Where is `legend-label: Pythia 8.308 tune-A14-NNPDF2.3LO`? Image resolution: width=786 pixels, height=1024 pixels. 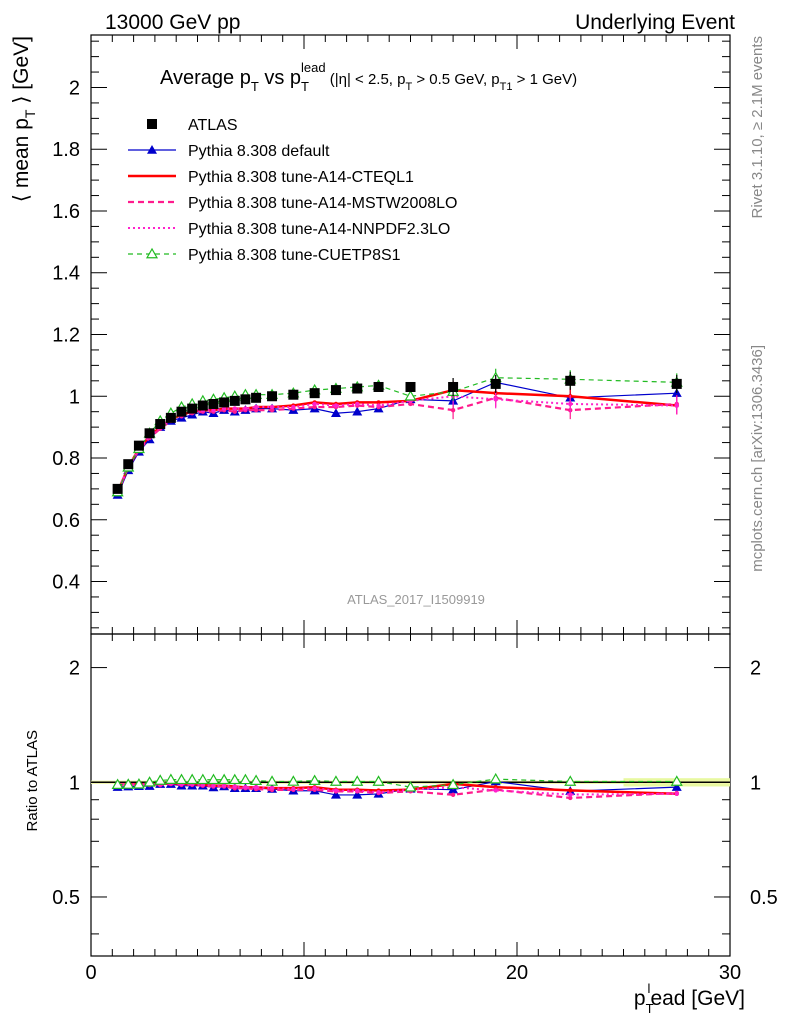
legend-label: Pythia 8.308 tune-A14-NNPDF2.3LO is located at coordinates (319, 229).